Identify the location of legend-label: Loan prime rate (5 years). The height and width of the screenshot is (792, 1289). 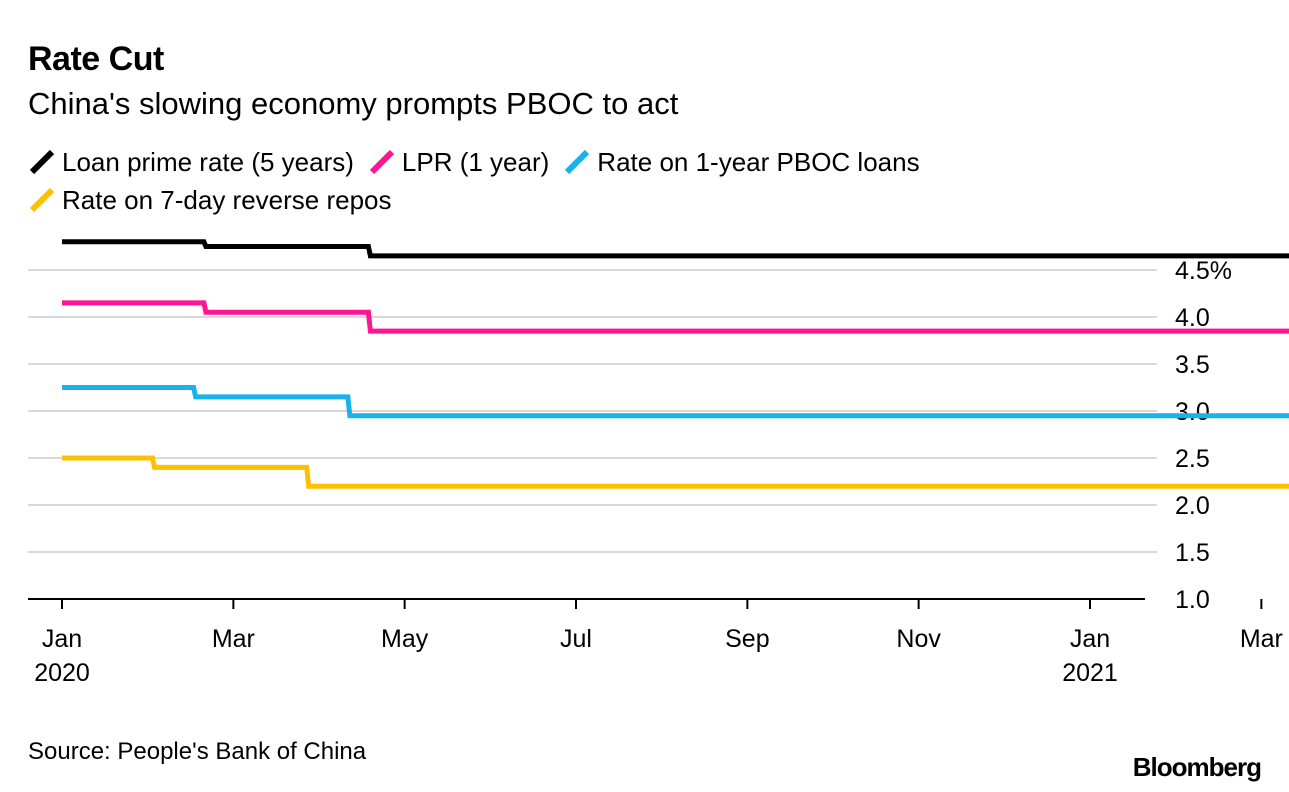
(208, 161).